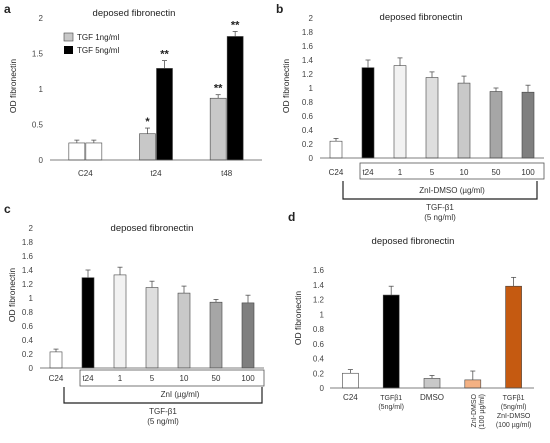 This screenshot has width=550, height=443. Describe the element at coordinates (91, 43) in the screenshot. I see `panel-a-legend: TGF 1ng/ml TGF 5ng/ml` at that location.